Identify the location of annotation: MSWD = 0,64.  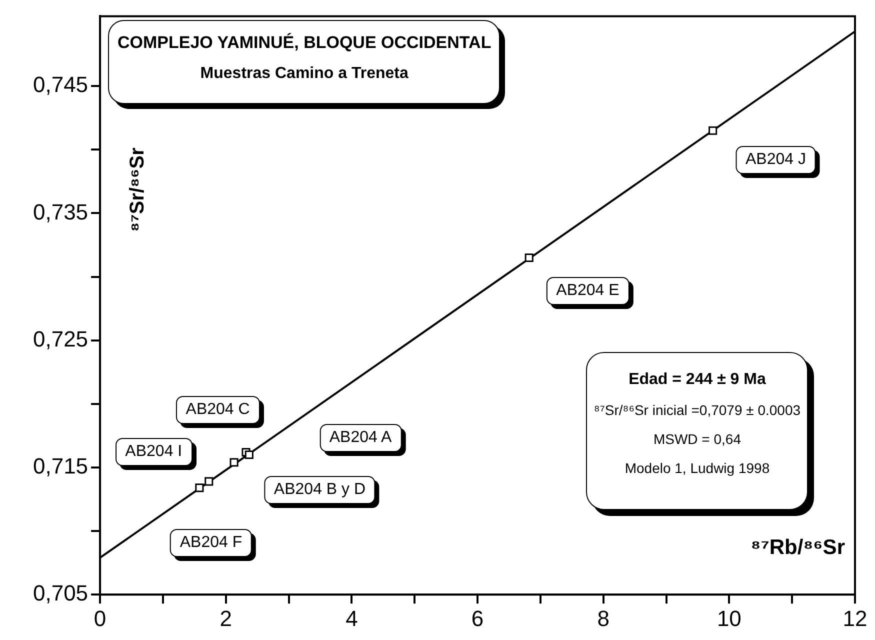
(697, 438).